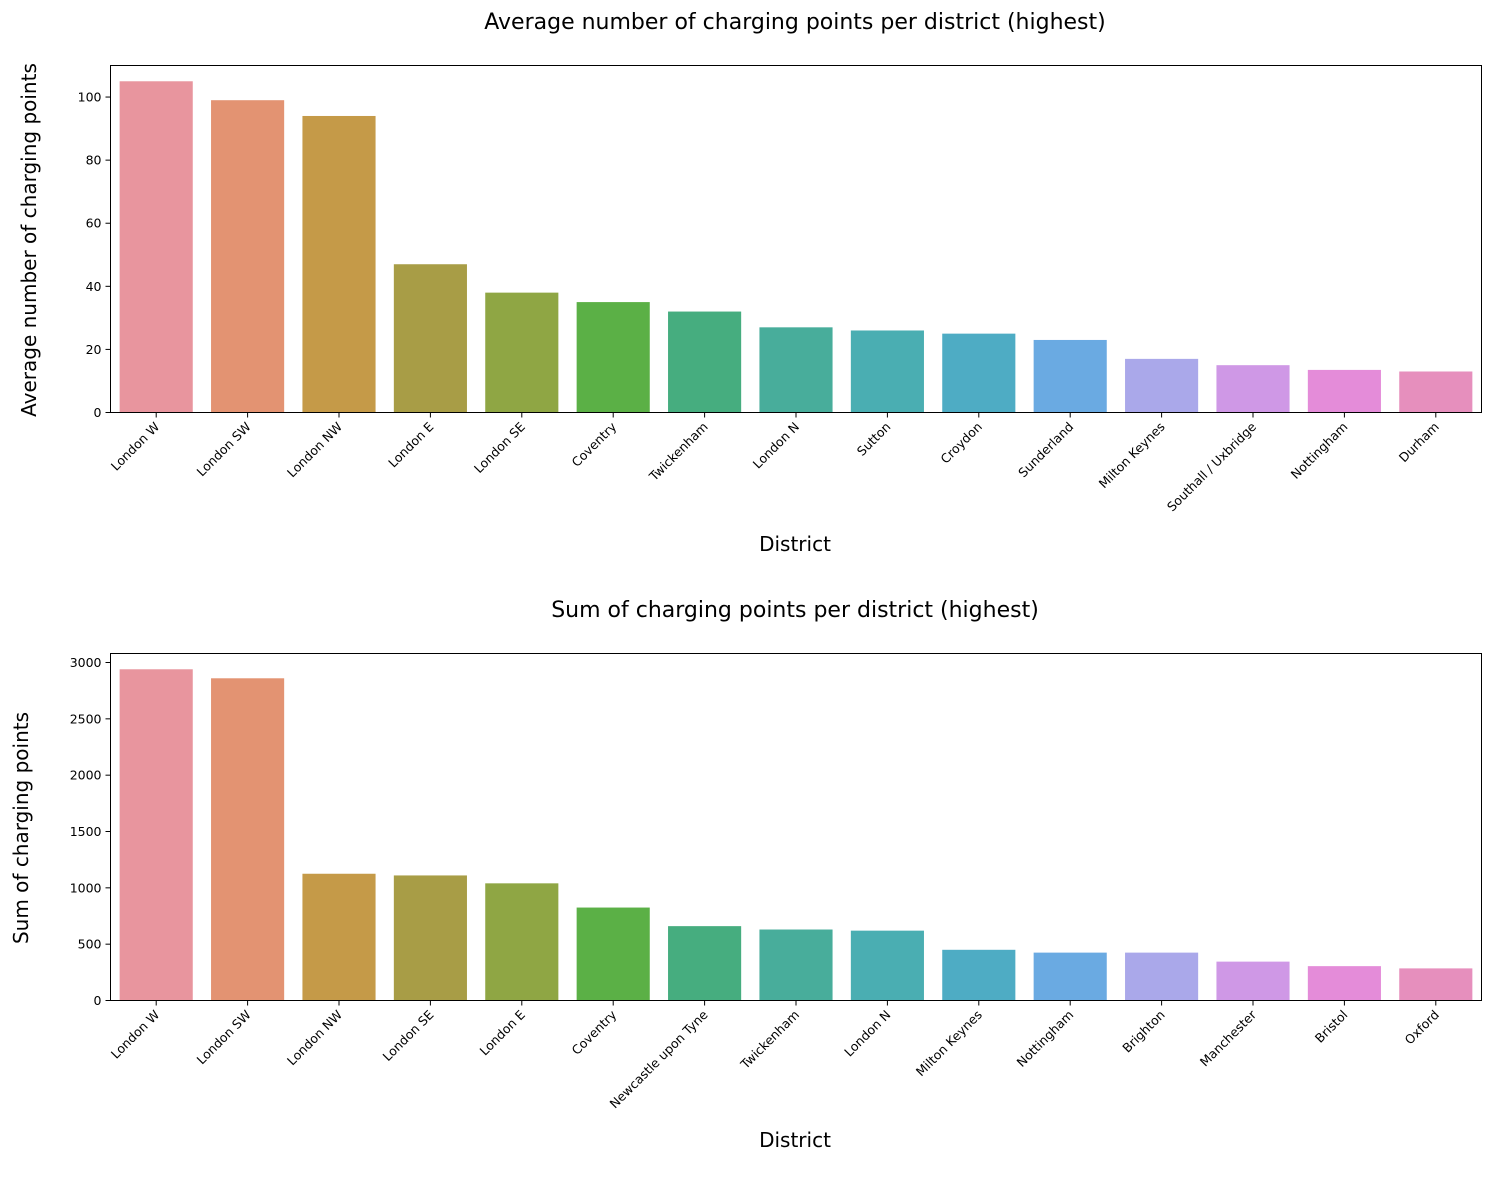 This screenshot has height=1189, width=1489. I want to click on x-tick-label: Sutton, so click(874, 439).